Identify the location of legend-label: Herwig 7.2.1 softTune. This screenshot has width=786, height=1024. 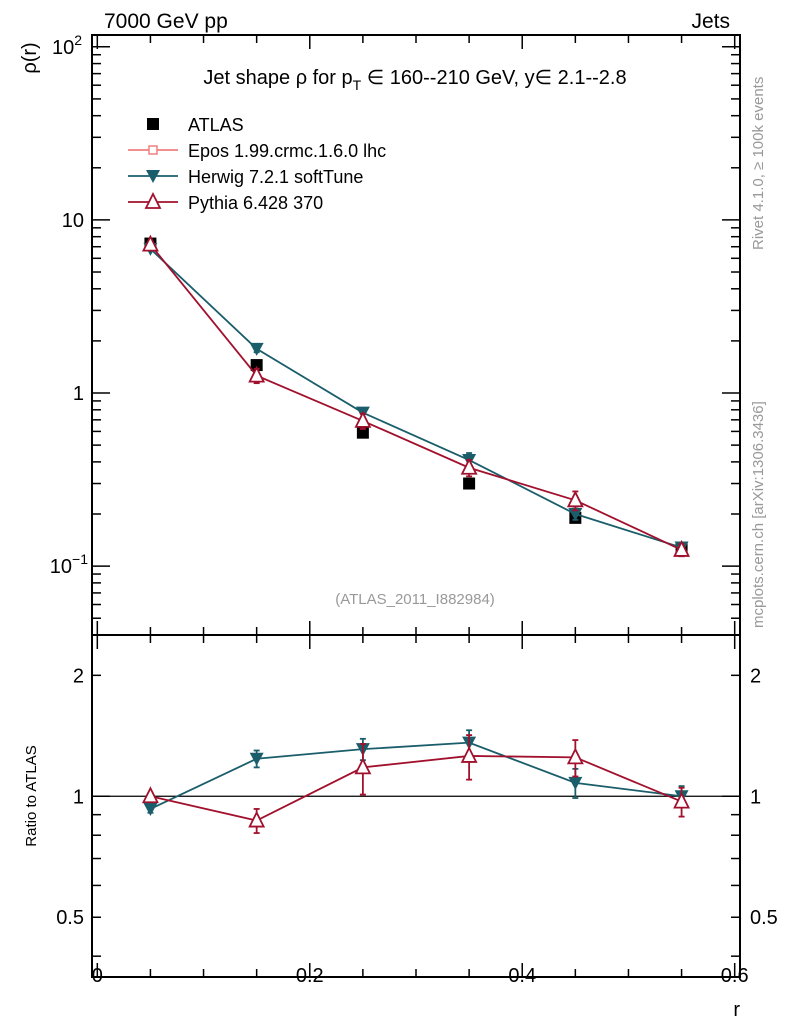
(275, 177).